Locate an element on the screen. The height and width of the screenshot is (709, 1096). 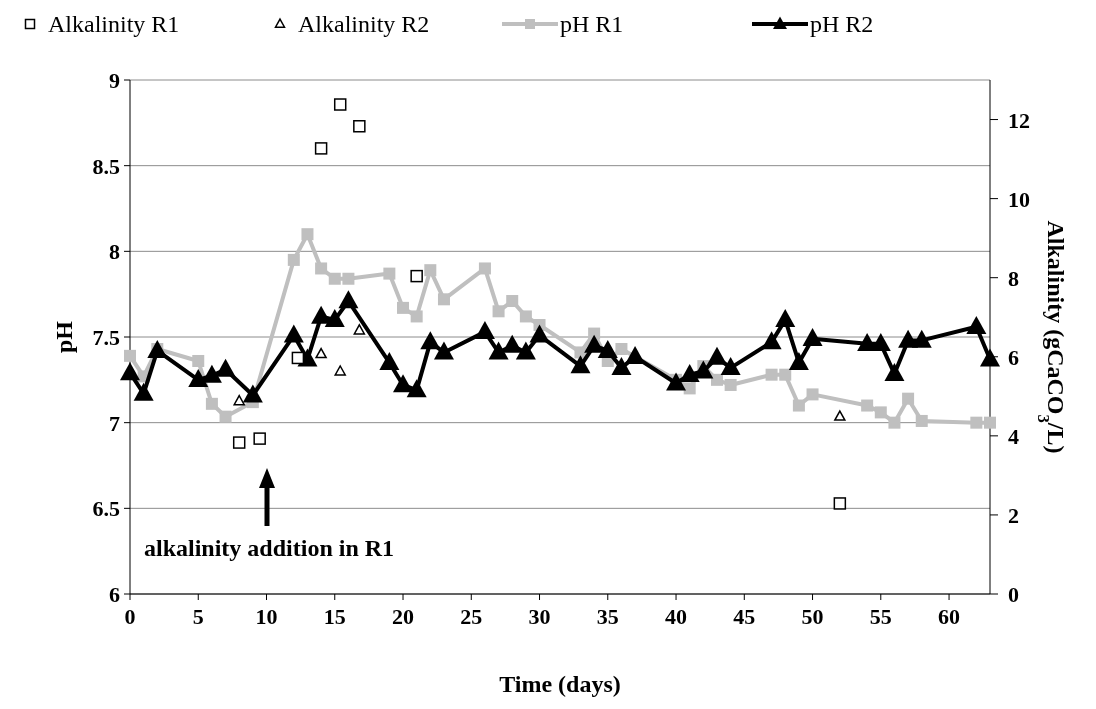
annotation: alkalinity addition in R1 is located at coordinates (269, 548).